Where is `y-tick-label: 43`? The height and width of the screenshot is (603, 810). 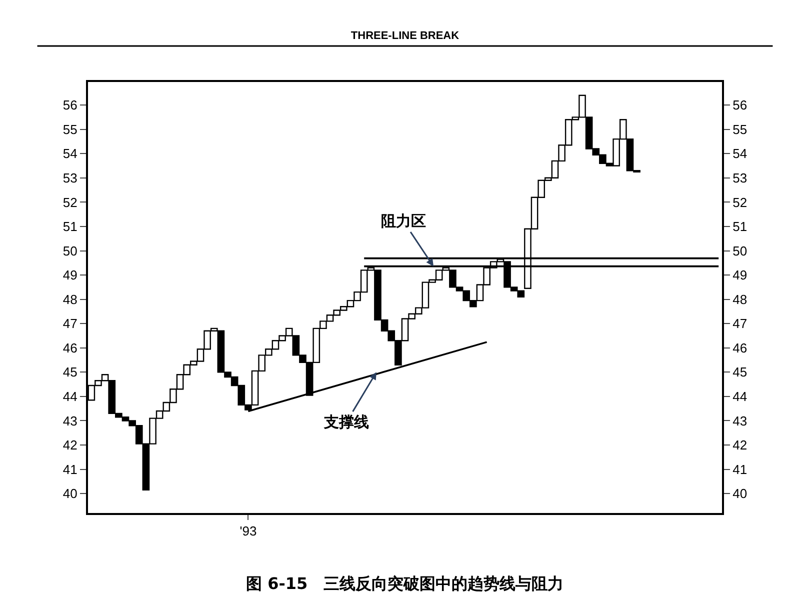
y-tick-label: 43 is located at coordinates (70, 420).